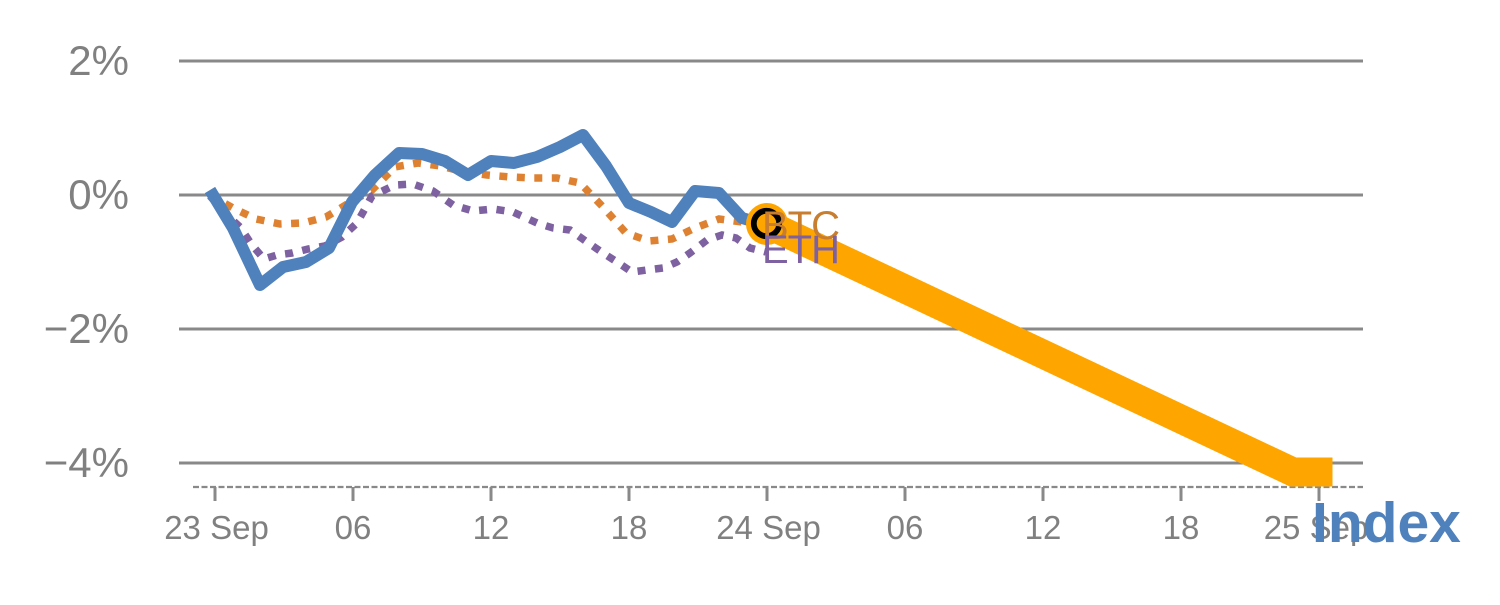  Describe the element at coordinates (1316, 527) in the screenshot. I see `svg-text: 25 Sep` at that location.